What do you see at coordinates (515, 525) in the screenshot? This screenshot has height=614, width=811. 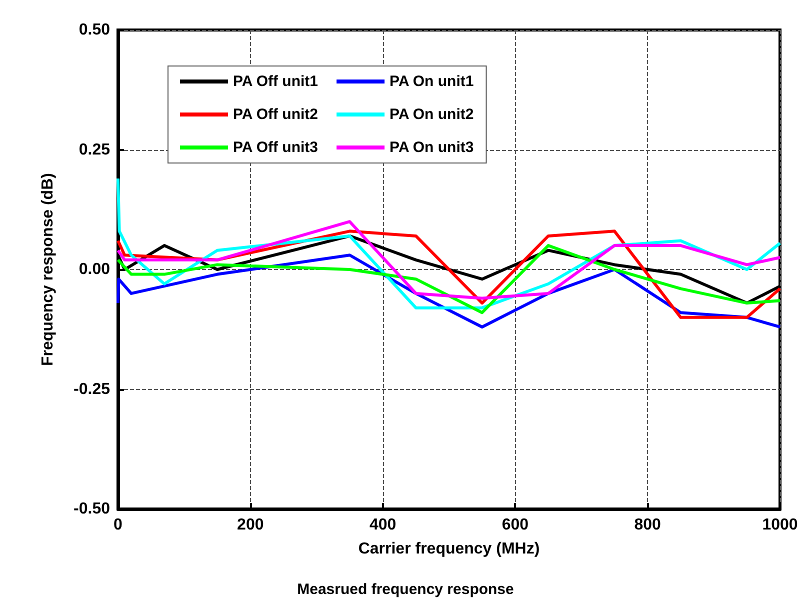 I see `x-tick-label: 600` at bounding box center [515, 525].